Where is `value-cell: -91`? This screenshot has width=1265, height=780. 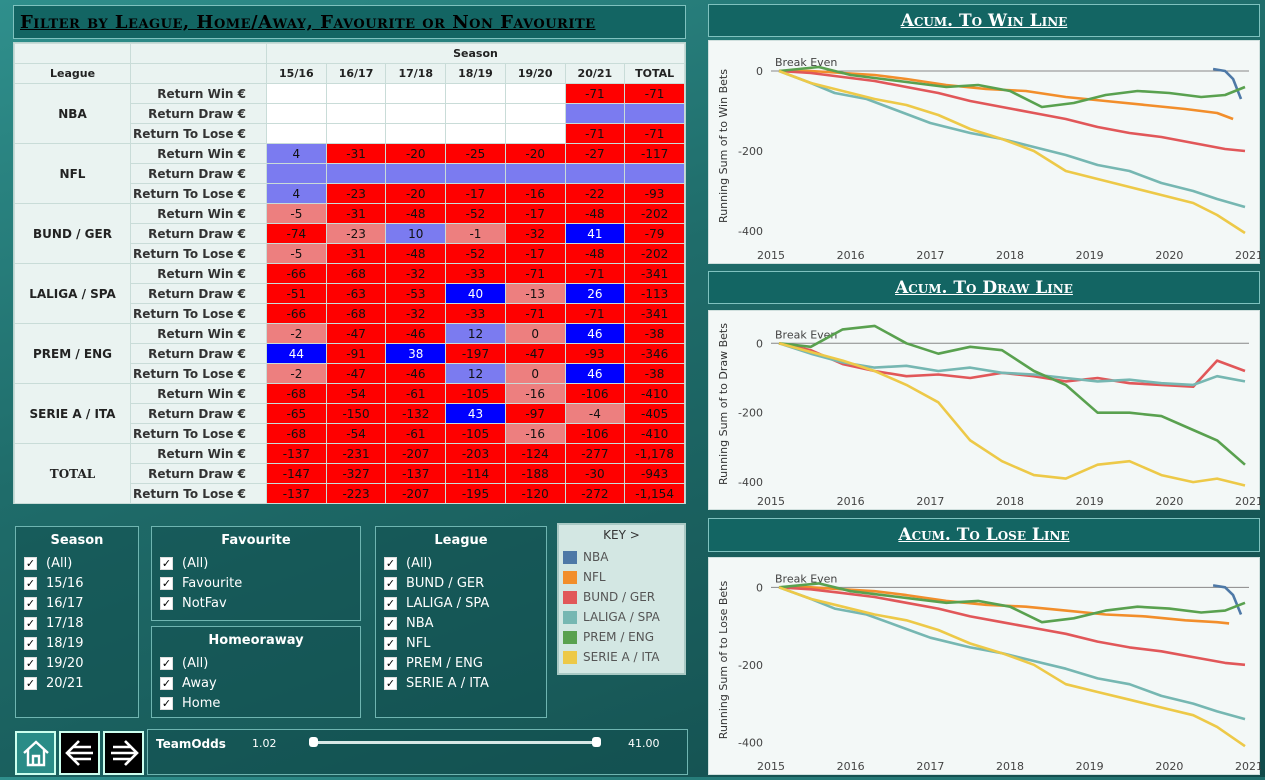
value-cell: -91 is located at coordinates (356, 353).